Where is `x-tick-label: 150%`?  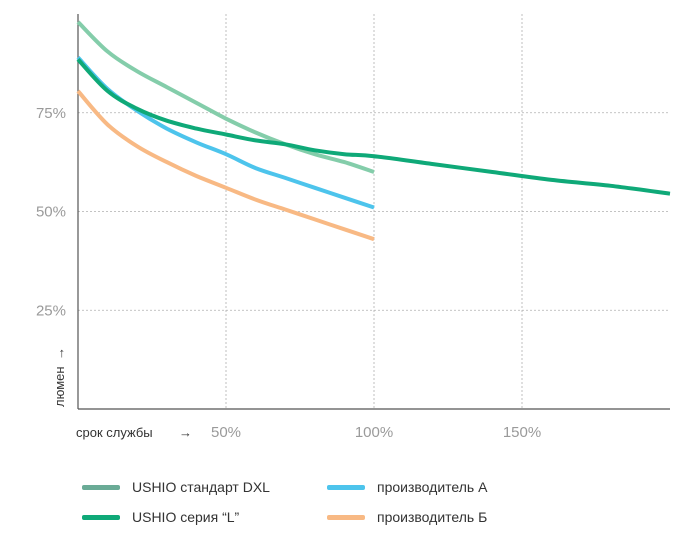
x-tick-label: 150% is located at coordinates (522, 432).